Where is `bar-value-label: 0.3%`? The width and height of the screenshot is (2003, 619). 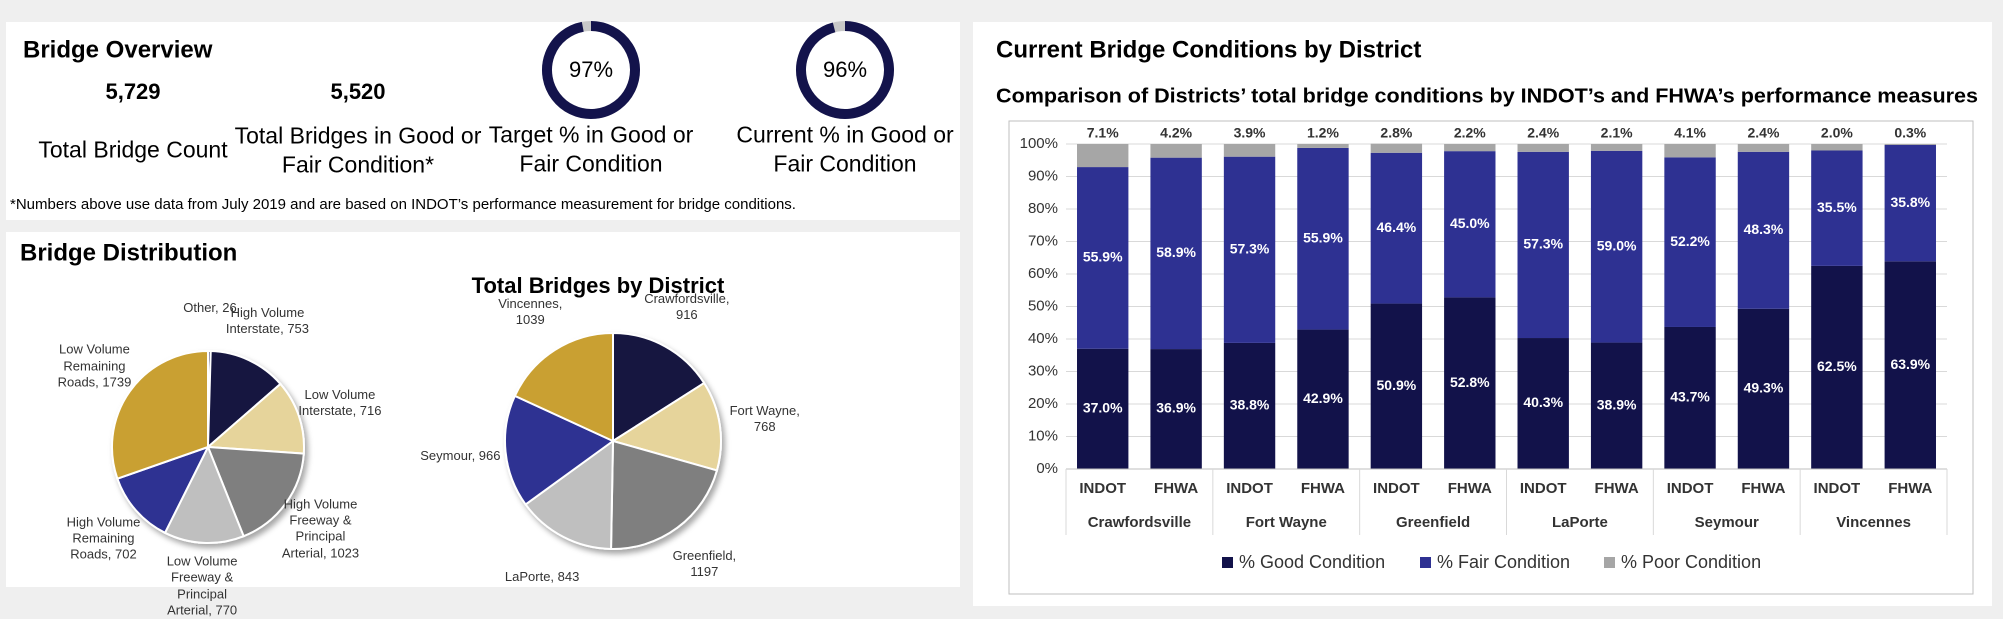
bar-value-label: 0.3% is located at coordinates (1910, 133).